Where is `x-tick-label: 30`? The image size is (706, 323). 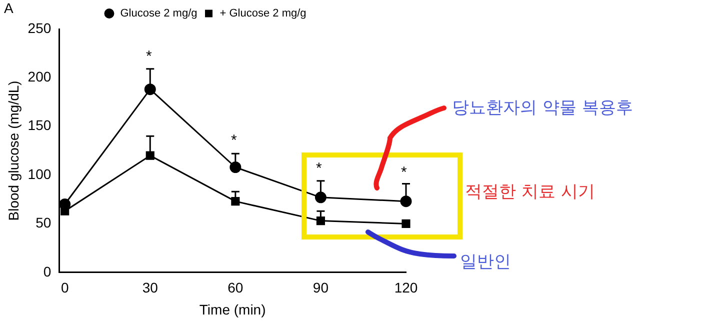
x-tick-label: 30 is located at coordinates (150, 288).